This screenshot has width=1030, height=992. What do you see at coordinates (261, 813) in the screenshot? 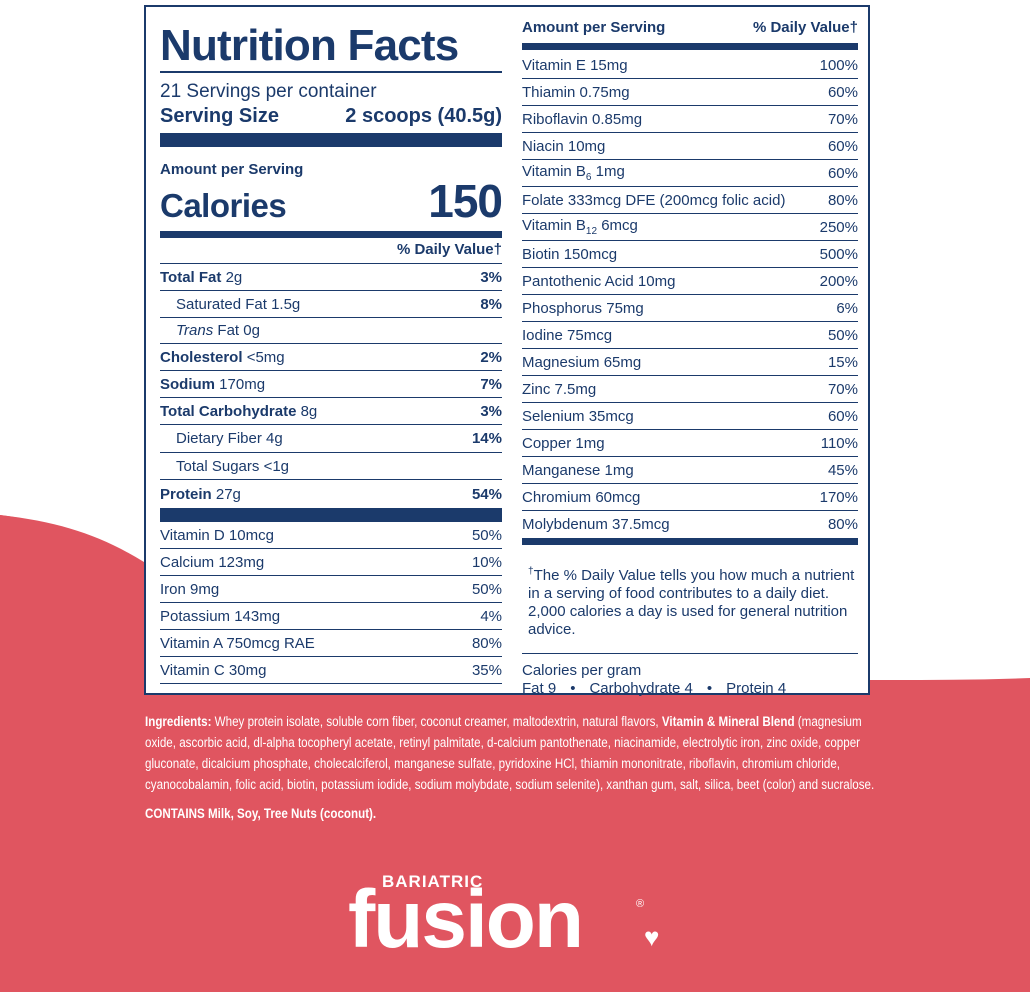
I see `allergen-statement: CONTAINS Milk, Soy, Tree Nuts (coconut).` at bounding box center [261, 813].